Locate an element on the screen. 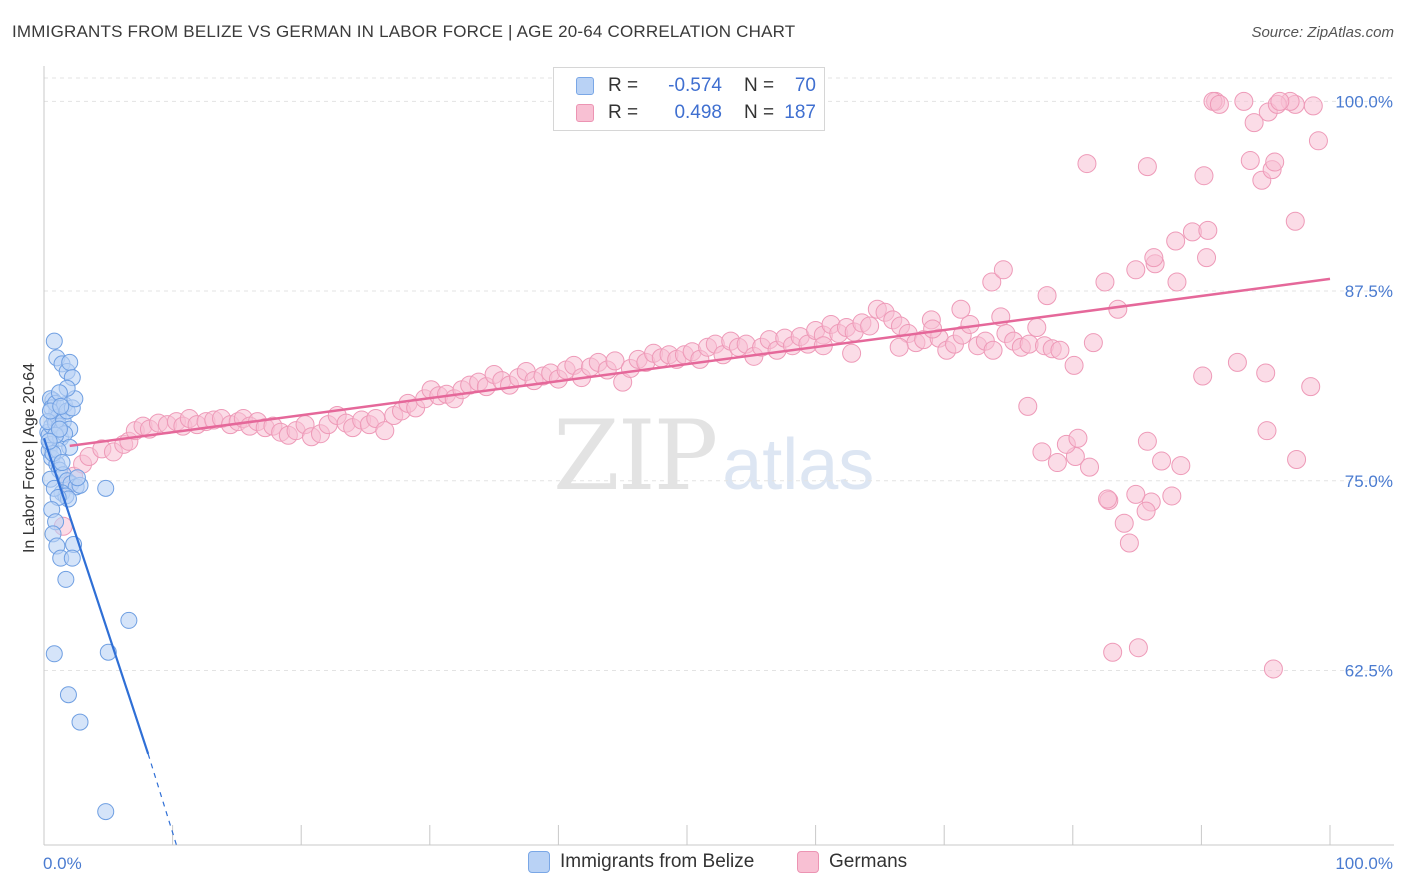  legend-item-belize: Immigrants from Belize is located at coordinates (641, 862).